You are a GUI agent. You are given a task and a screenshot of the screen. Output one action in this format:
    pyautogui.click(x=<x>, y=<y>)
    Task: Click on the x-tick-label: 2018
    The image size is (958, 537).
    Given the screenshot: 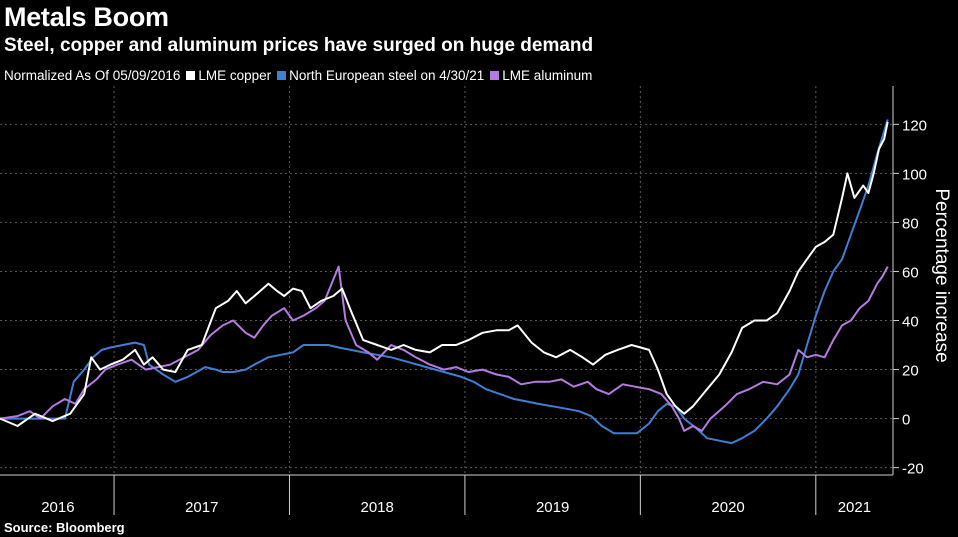 What is the action you would take?
    pyautogui.click(x=377, y=507)
    